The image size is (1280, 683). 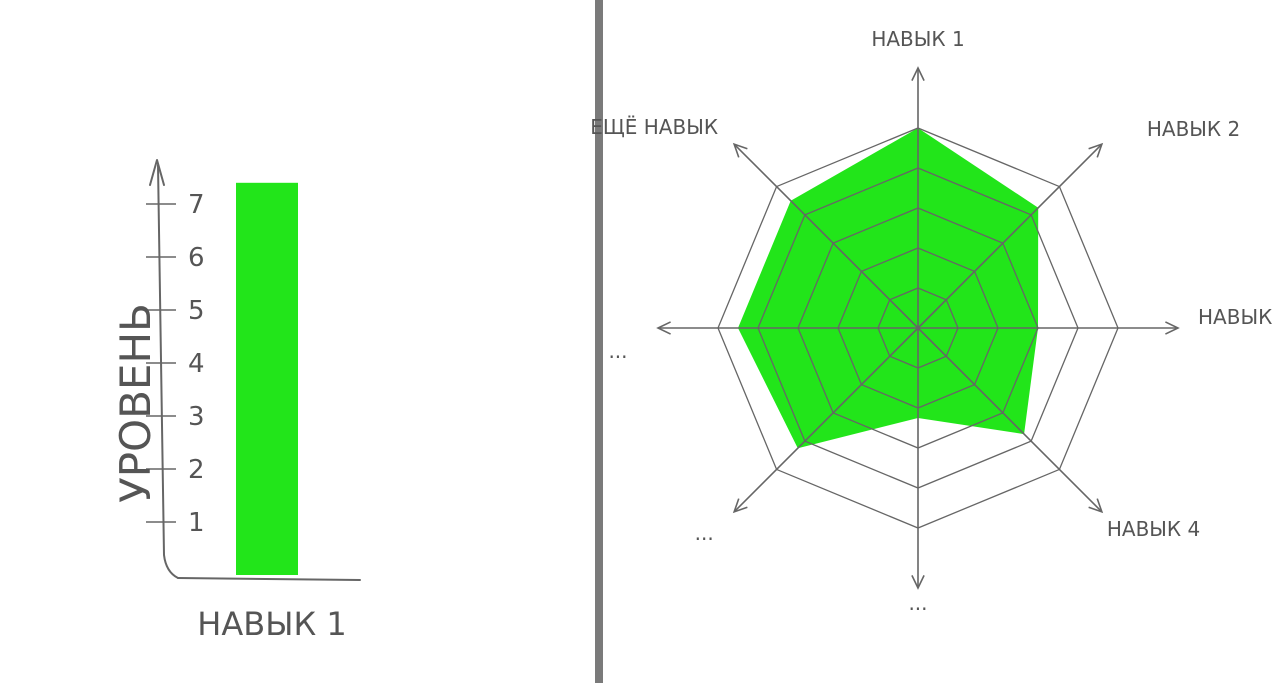 I want to click on radar-area, so click(x=888, y=288).